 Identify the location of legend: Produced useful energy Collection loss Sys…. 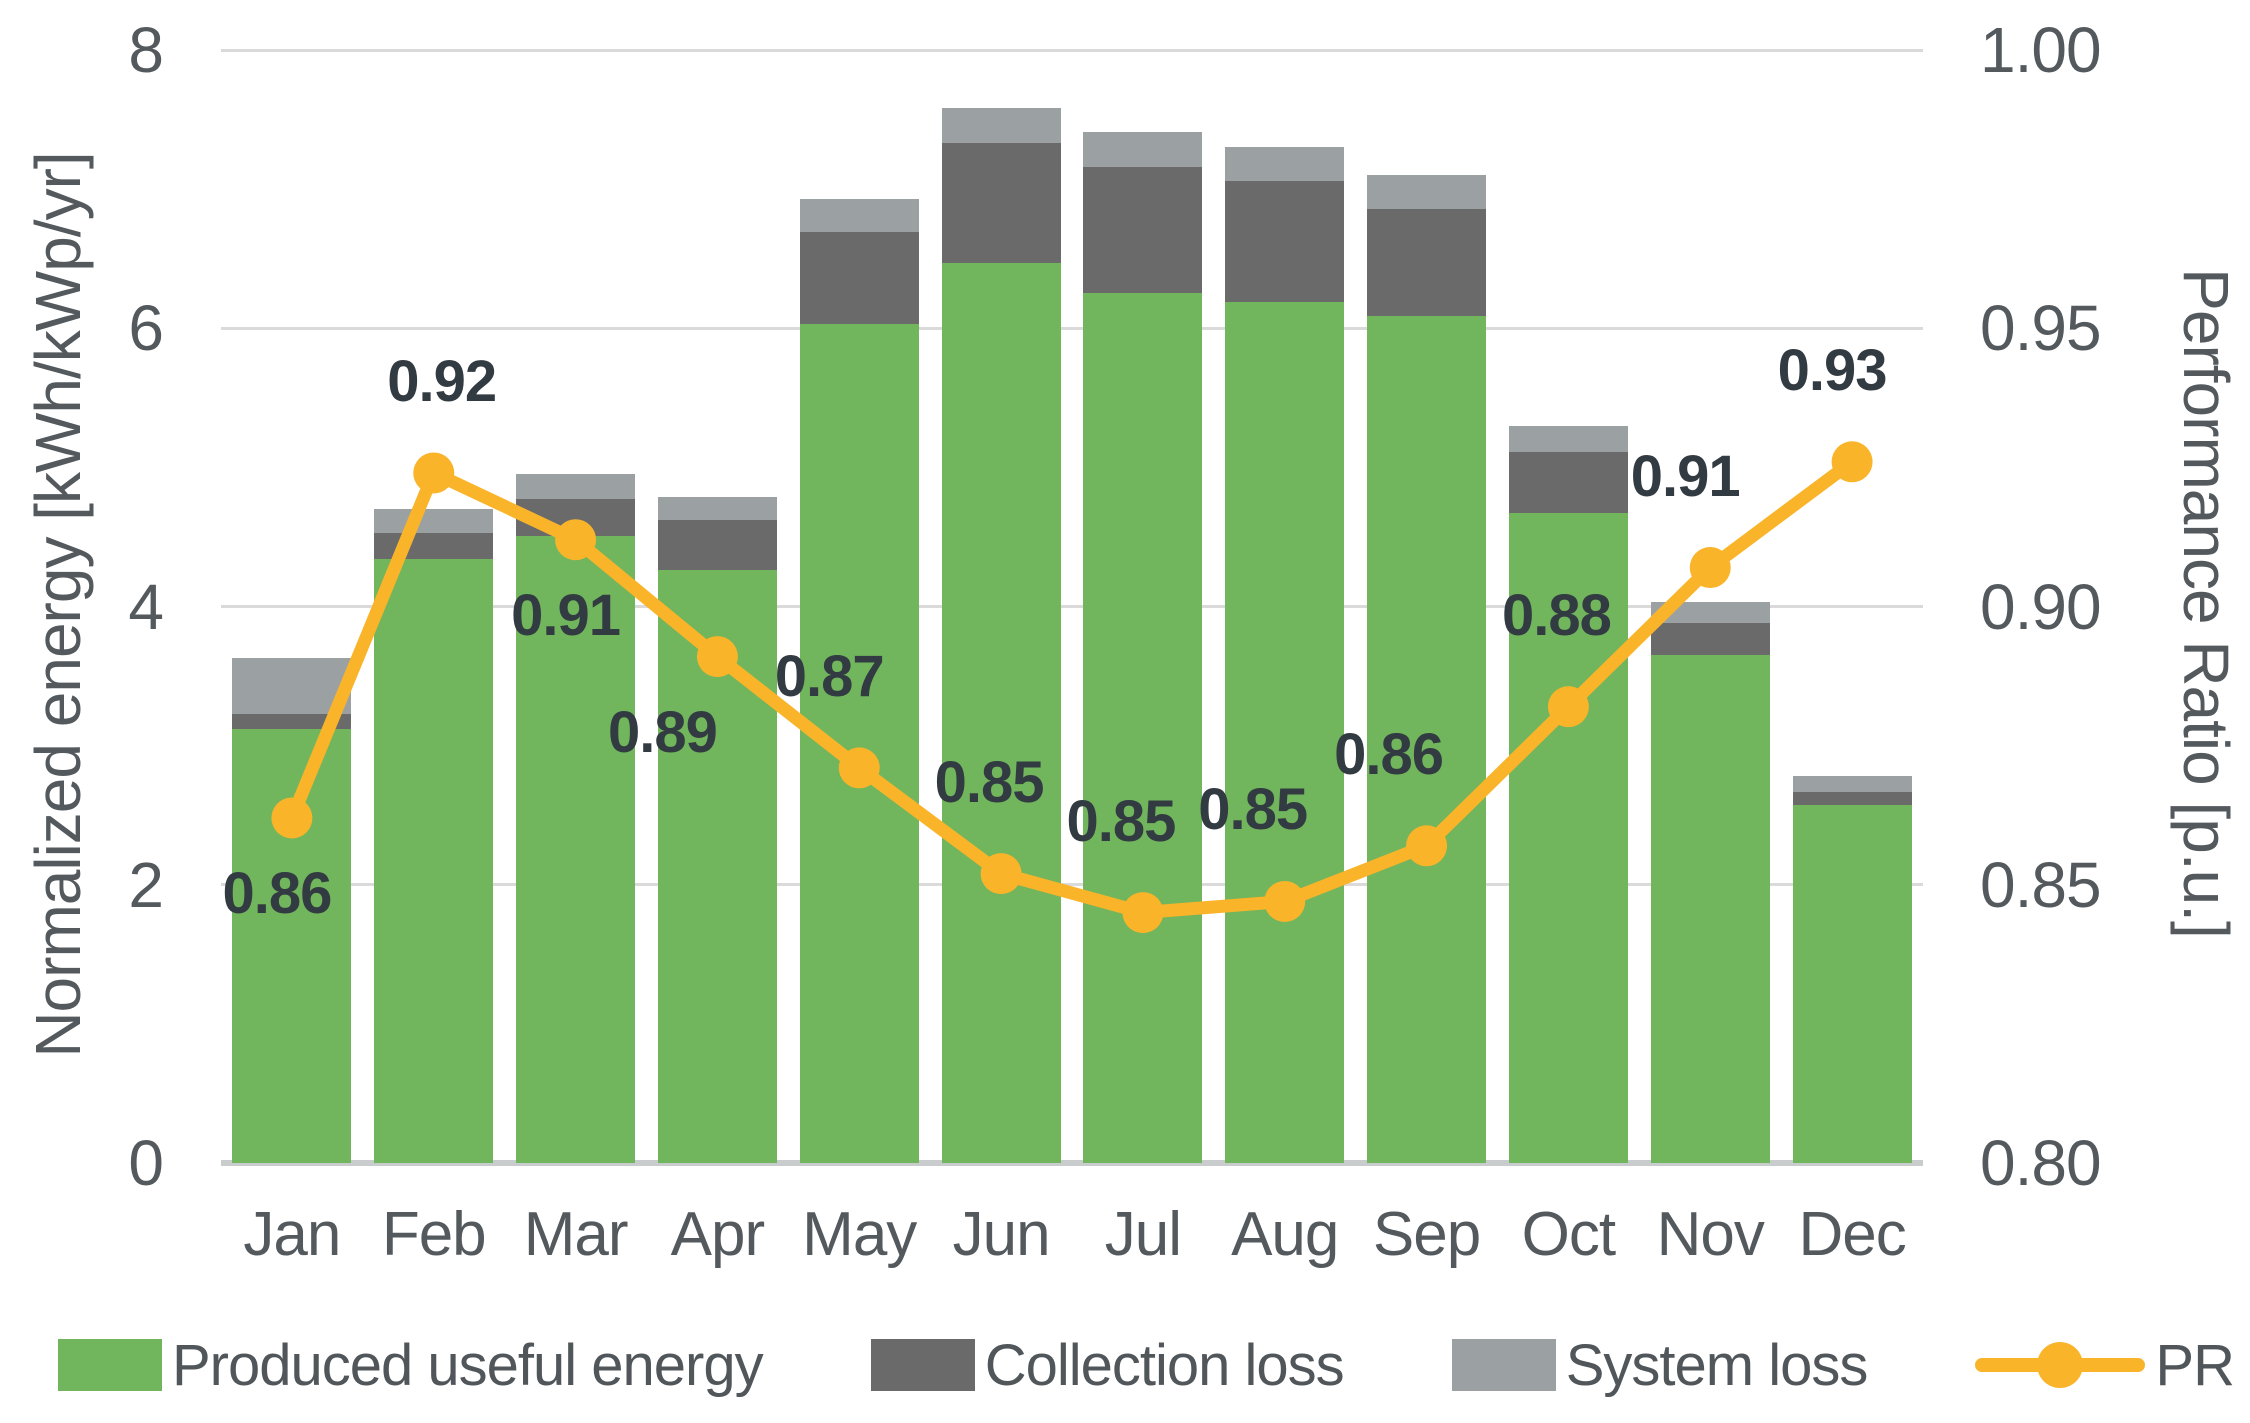
(1146, 1365).